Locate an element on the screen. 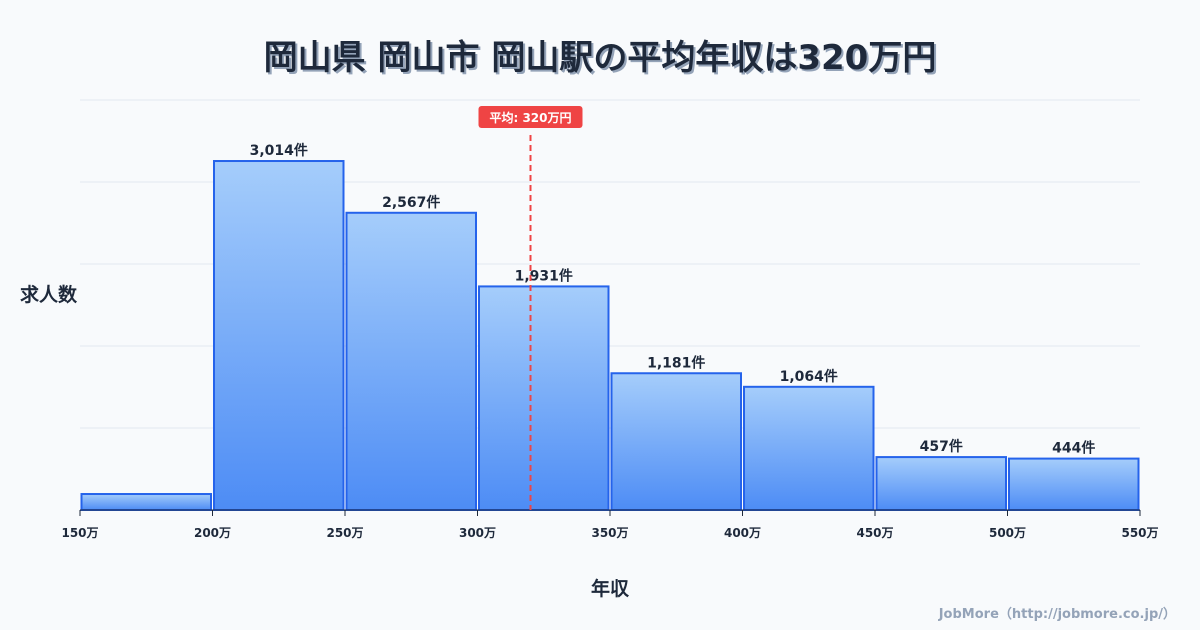  x-tick-label: 150万 is located at coordinates (79, 533).